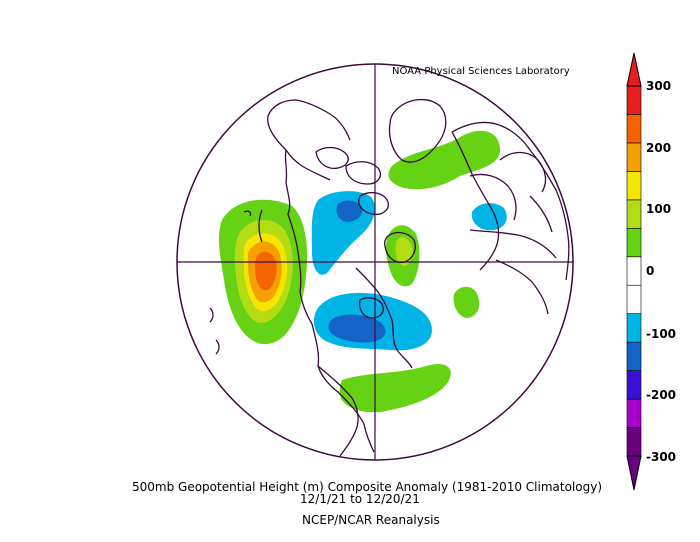 Image resolution: width=700 pixels, height=542 pixels. Describe the element at coordinates (659, 148) in the screenshot. I see `colorbar-tick-200: 200` at that location.